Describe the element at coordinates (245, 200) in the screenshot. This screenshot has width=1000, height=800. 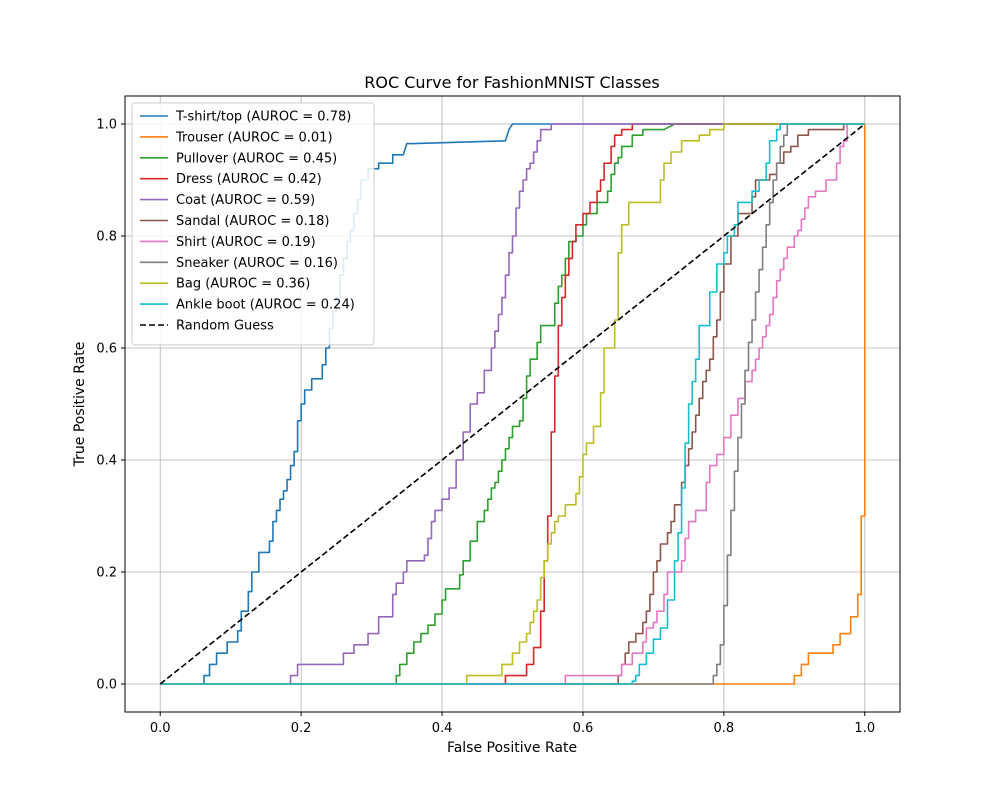
I see `legend-entry-label: Coat (AUROC = 0.59)` at that location.